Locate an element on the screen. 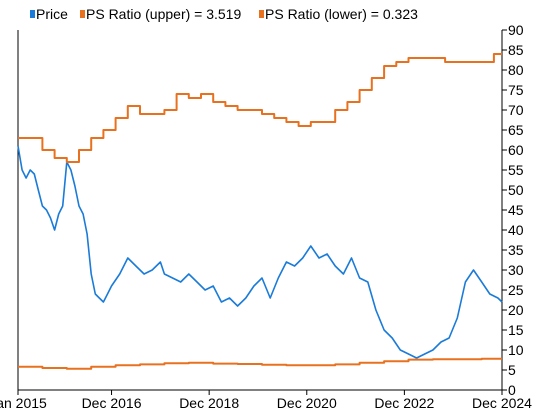  legend-label: PS Ratio (lower) = 0.323 is located at coordinates (341, 14).